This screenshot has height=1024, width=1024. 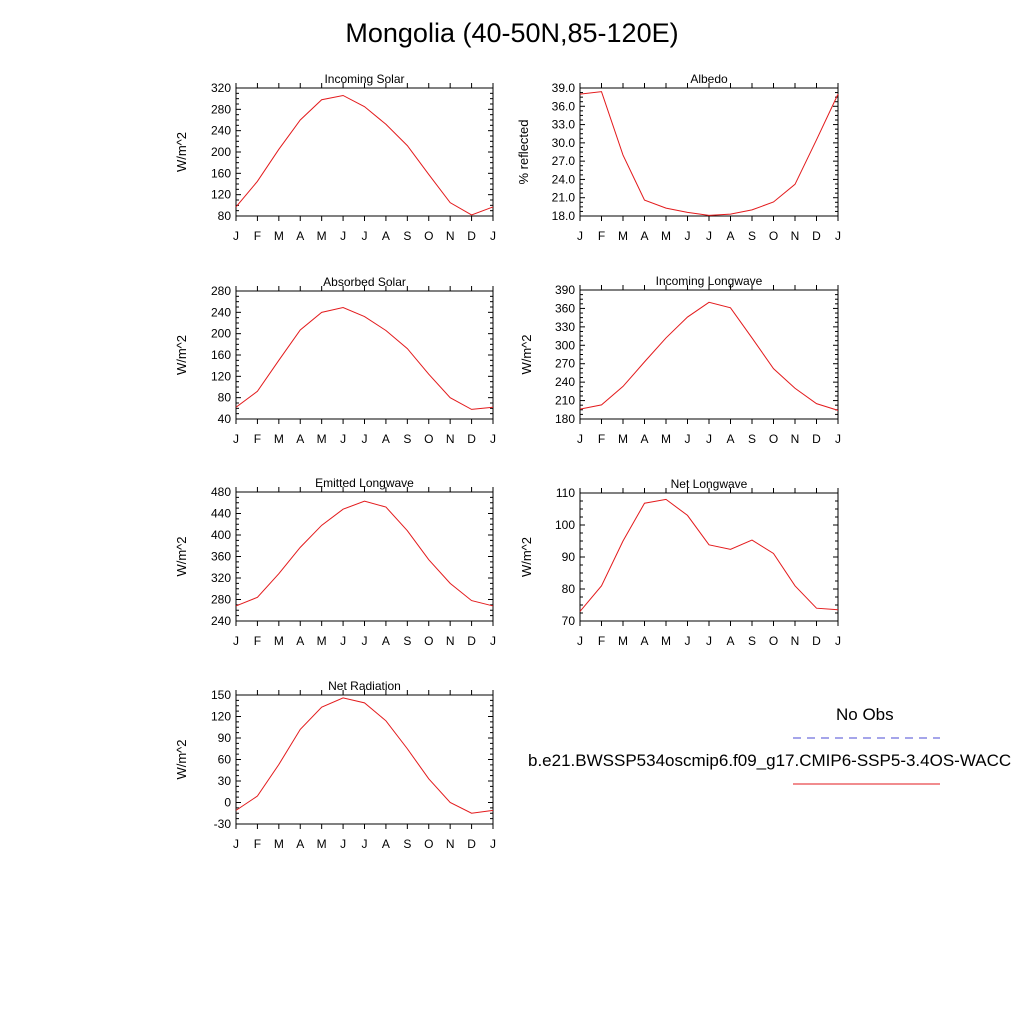 What do you see at coordinates (221, 621) in the screenshot?
I see `y-tick-label: 240` at bounding box center [221, 621].